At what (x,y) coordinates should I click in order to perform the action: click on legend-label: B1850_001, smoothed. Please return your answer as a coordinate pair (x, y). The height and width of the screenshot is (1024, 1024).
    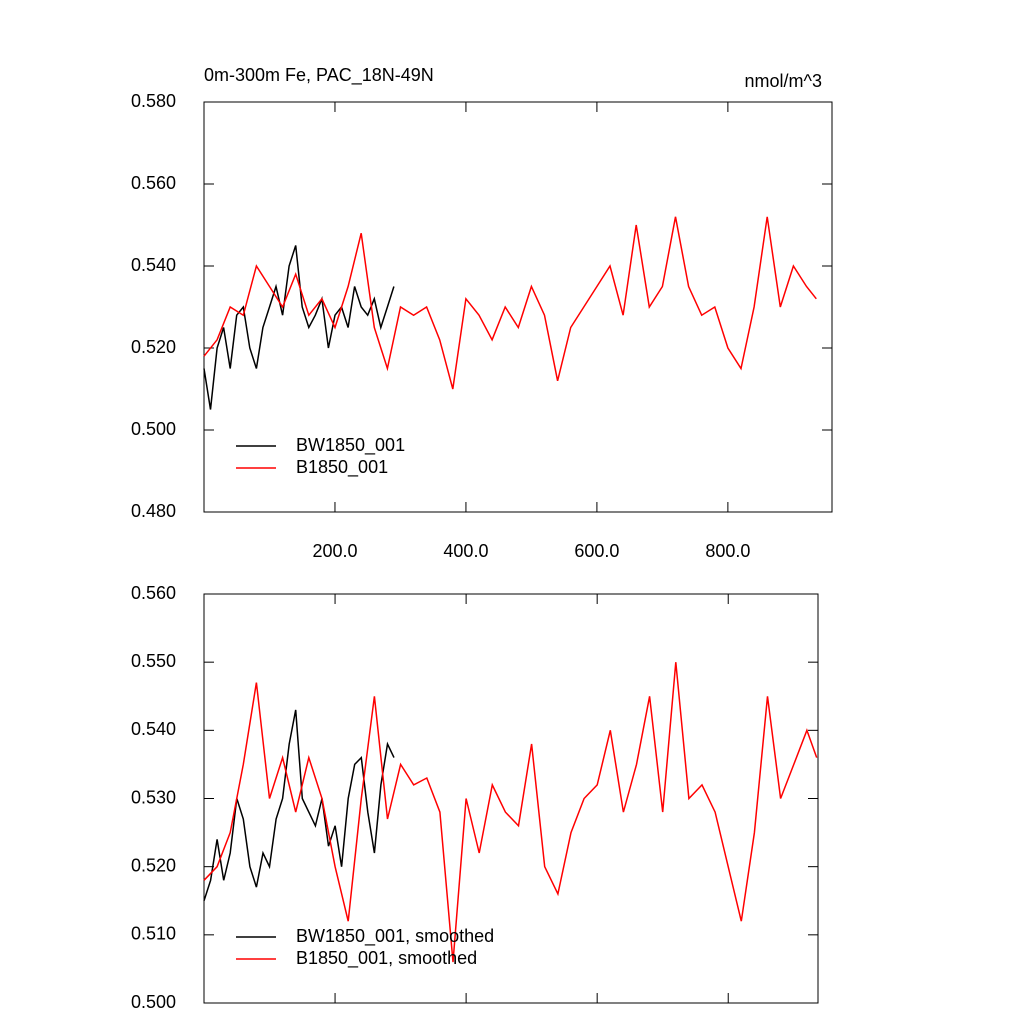
    Looking at the image, I should click on (386, 958).